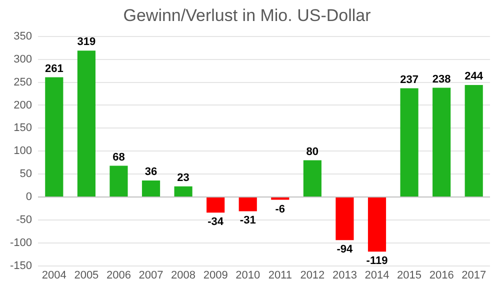  I want to click on y-tick-label: -150, so click(21, 266).